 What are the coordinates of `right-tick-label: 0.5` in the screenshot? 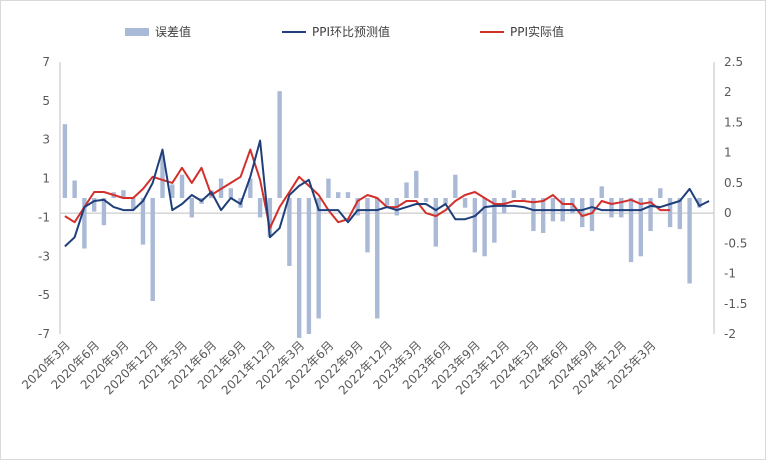 It's located at (733, 183).